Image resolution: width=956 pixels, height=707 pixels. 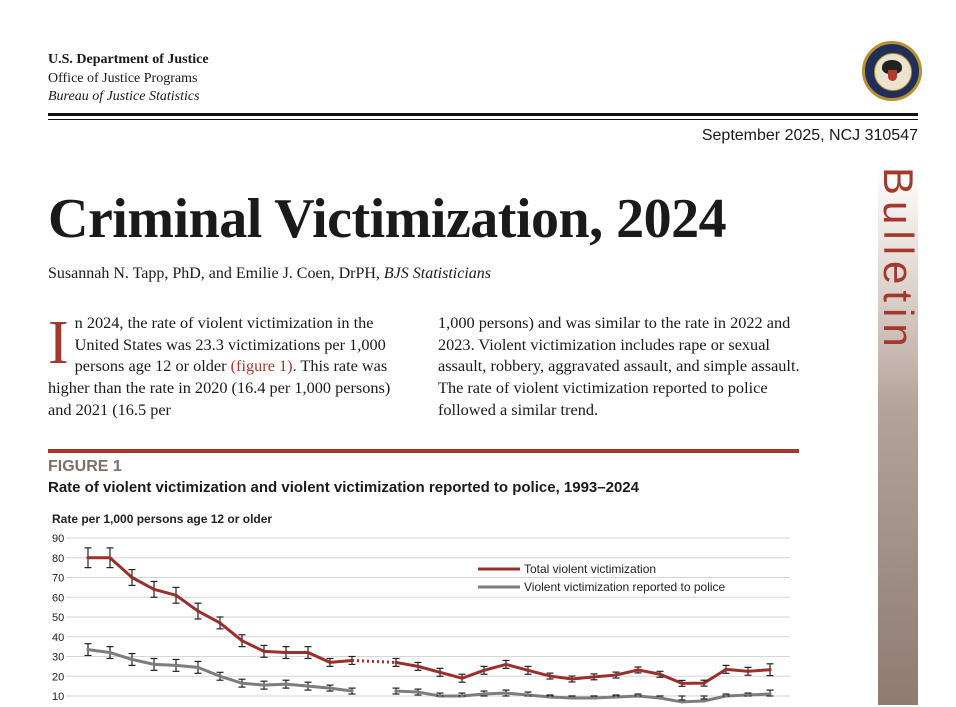 What do you see at coordinates (58, 618) in the screenshot?
I see `y-tick-label: 50` at bounding box center [58, 618].